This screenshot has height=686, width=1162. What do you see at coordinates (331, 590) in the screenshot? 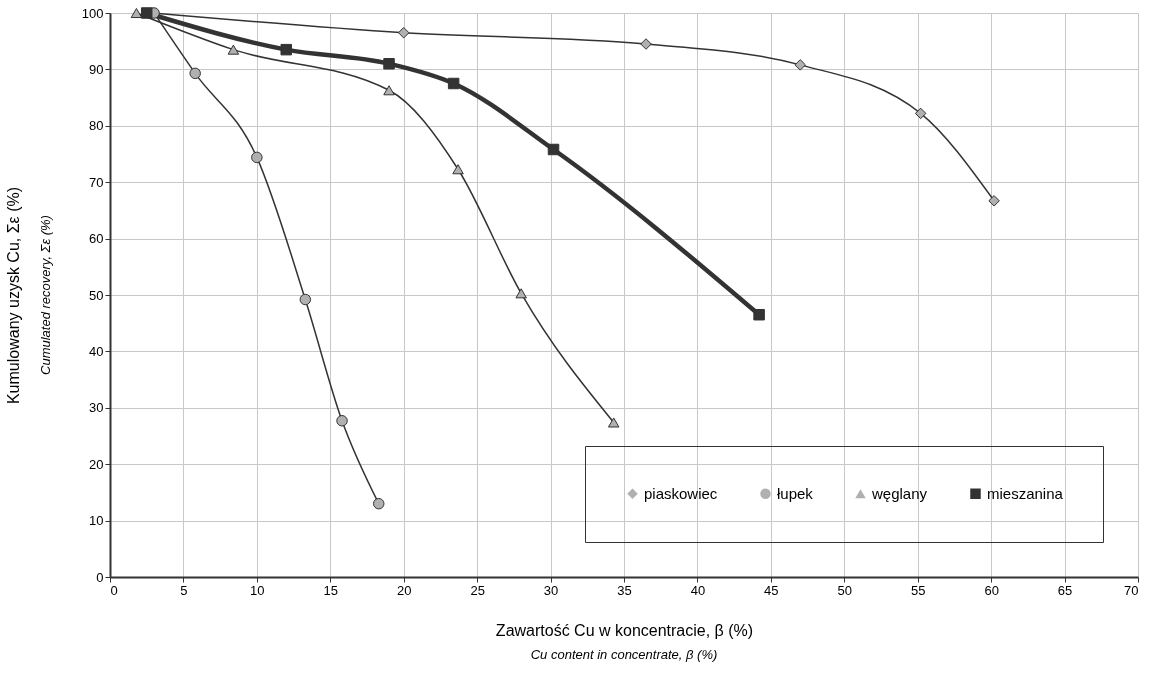
I see `x-tick-label: 15` at bounding box center [331, 590].